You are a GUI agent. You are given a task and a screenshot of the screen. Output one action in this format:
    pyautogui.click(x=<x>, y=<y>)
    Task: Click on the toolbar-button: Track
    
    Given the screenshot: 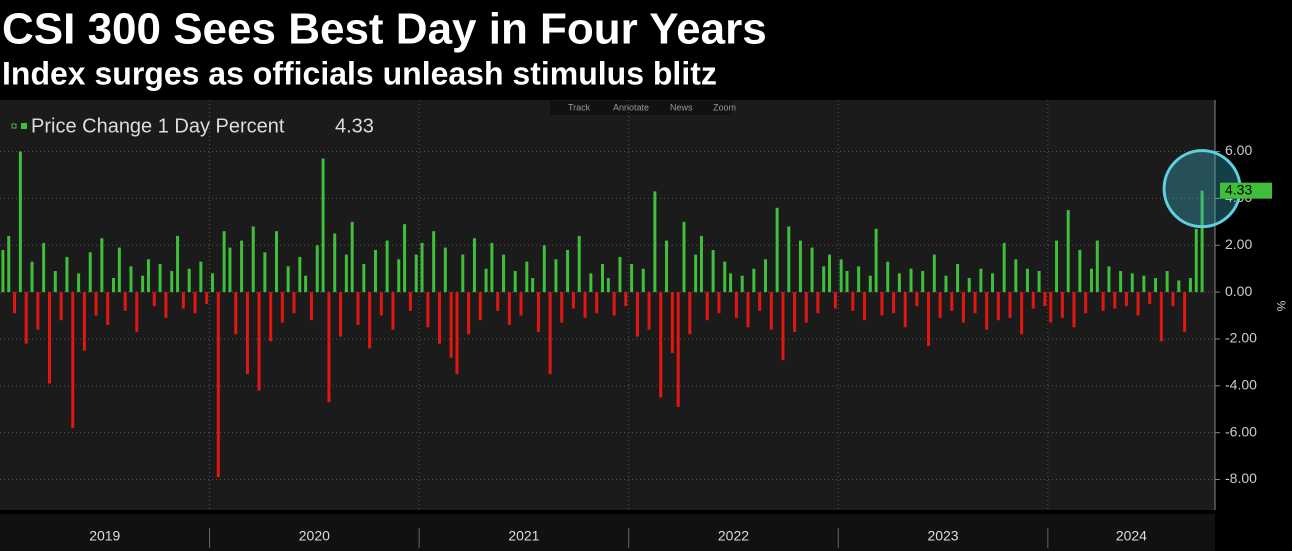 What is the action you would take?
    pyautogui.click(x=579, y=107)
    